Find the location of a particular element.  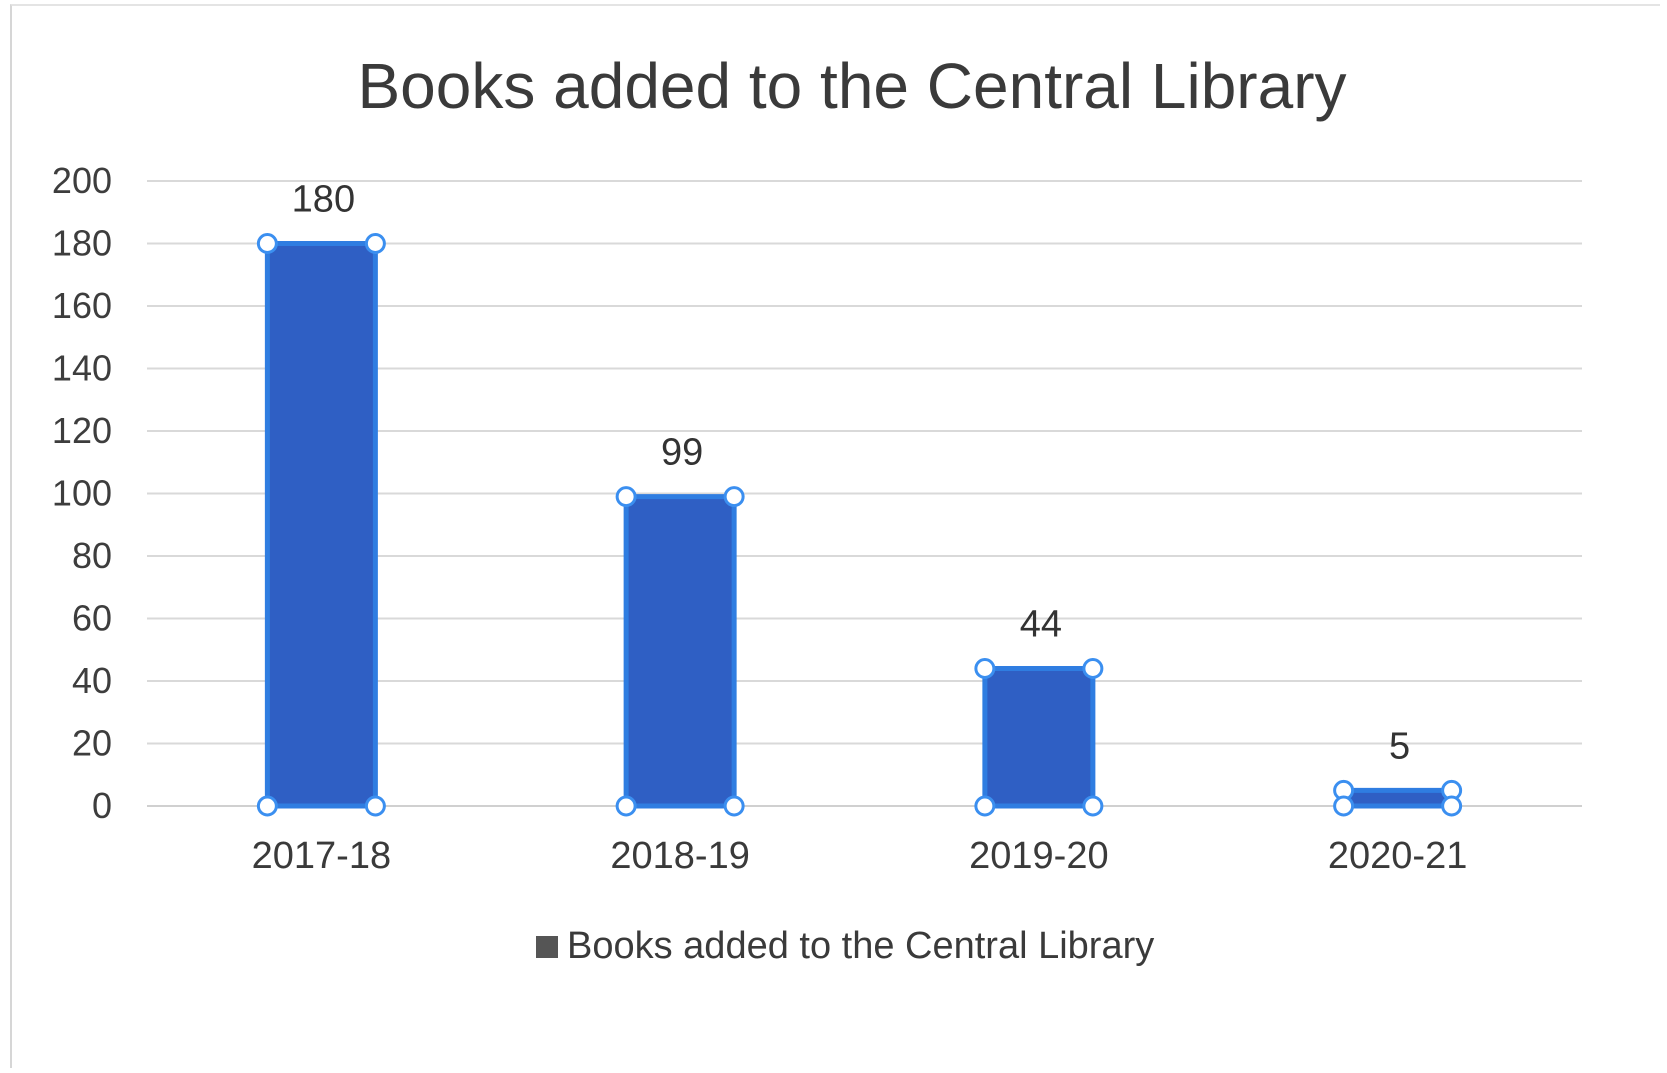

y-tick-label: 40 is located at coordinates (92, 680).